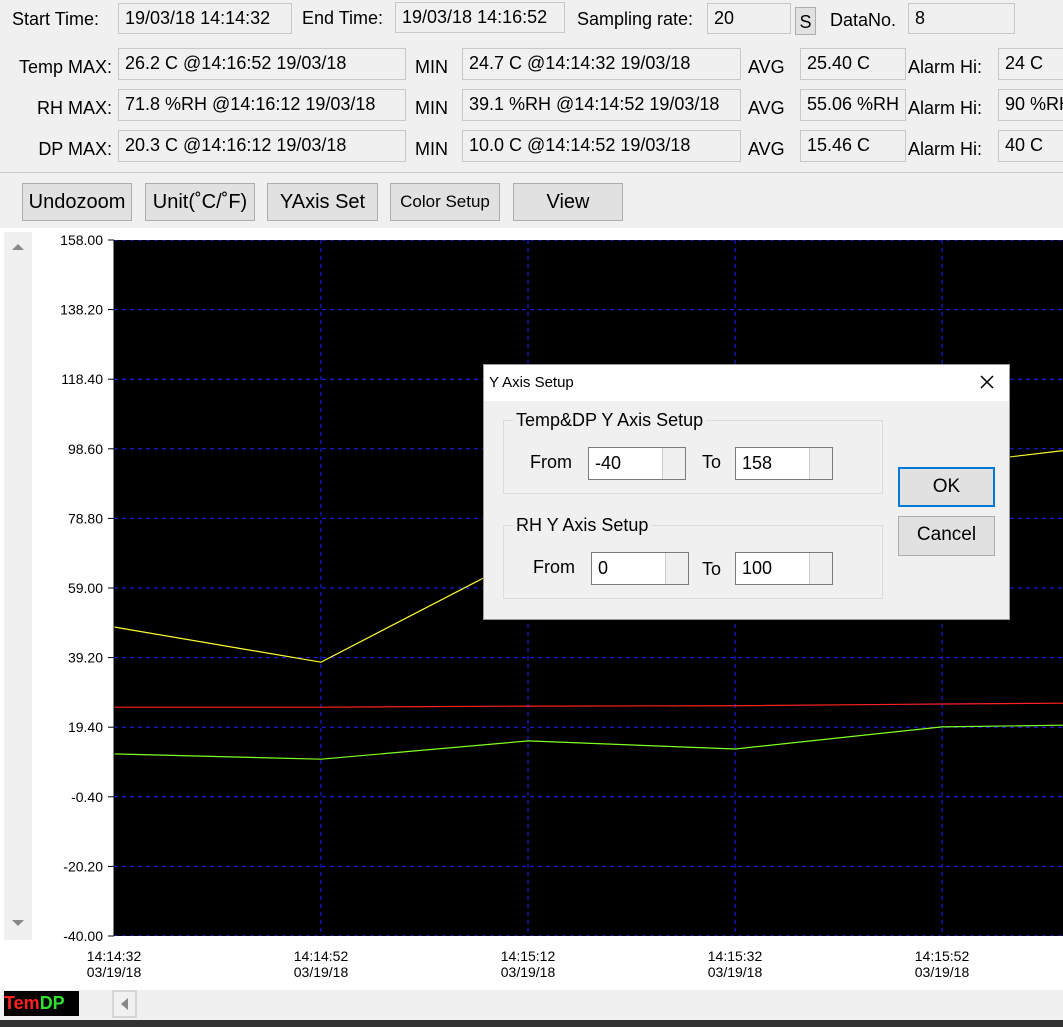 This screenshot has width=1063, height=1027. Describe the element at coordinates (87, 797) in the screenshot. I see `y-tick-label: -0.40` at that location.